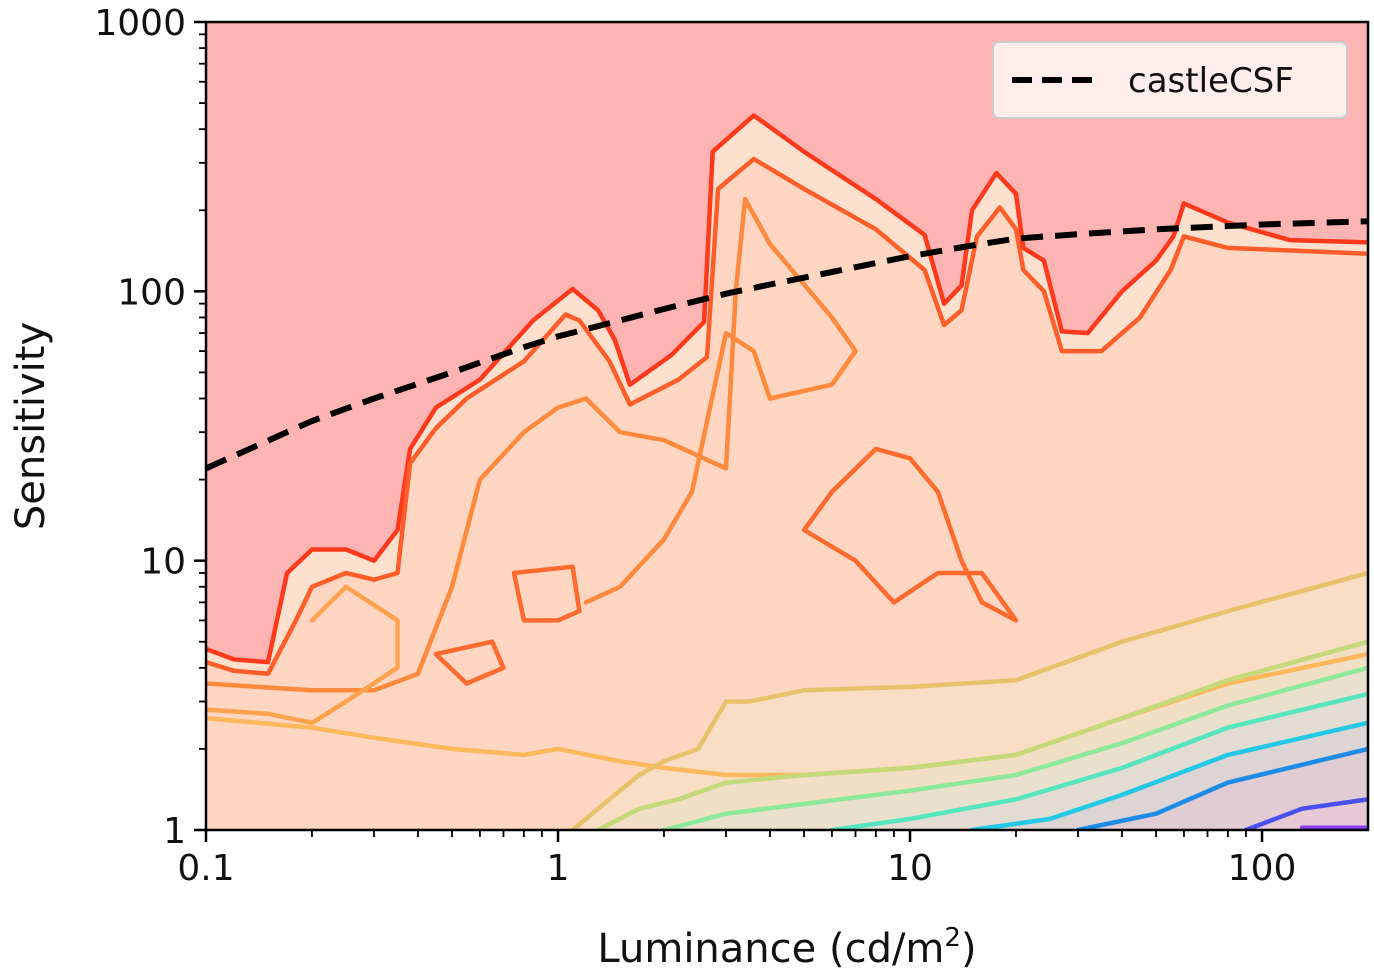  I want to click on y-axis-title: Sensitivity, so click(31, 426).